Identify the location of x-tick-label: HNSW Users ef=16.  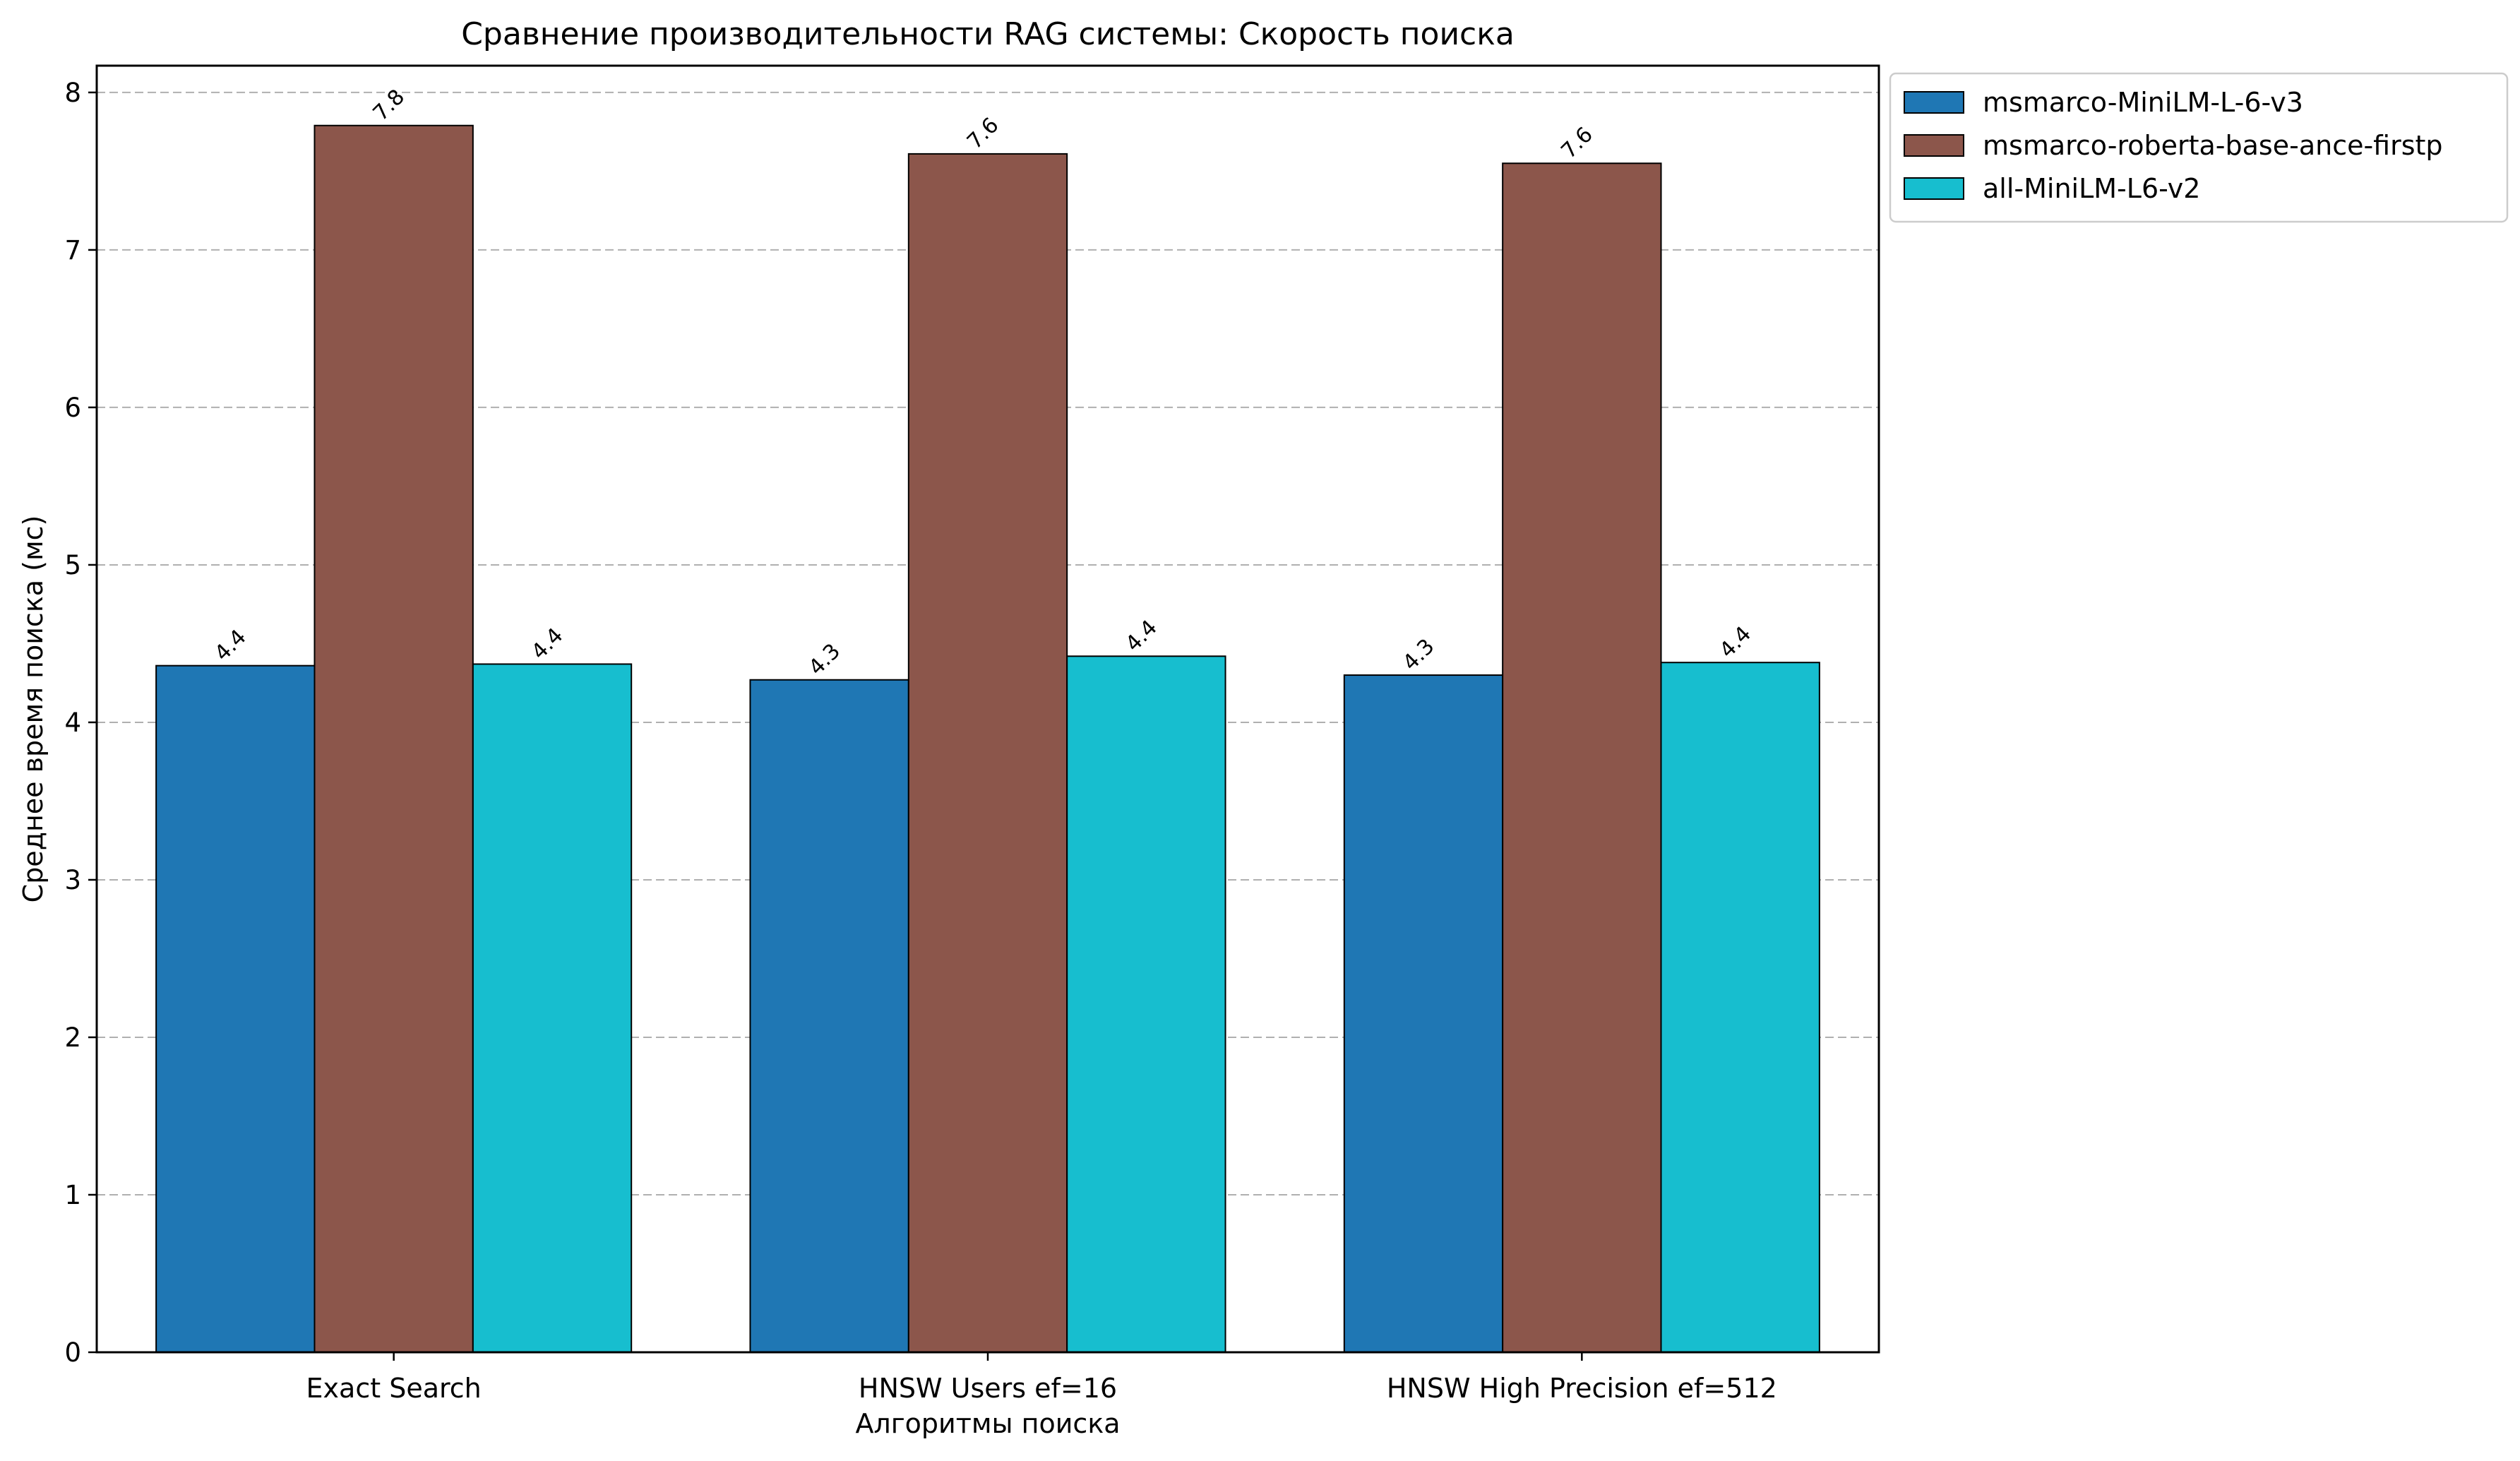
(988, 1388).